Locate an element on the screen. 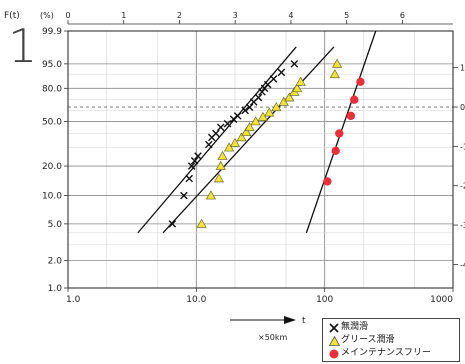 This screenshot has height=364, width=465. legend-item-series-0: 無潤滑 is located at coordinates (391, 327).